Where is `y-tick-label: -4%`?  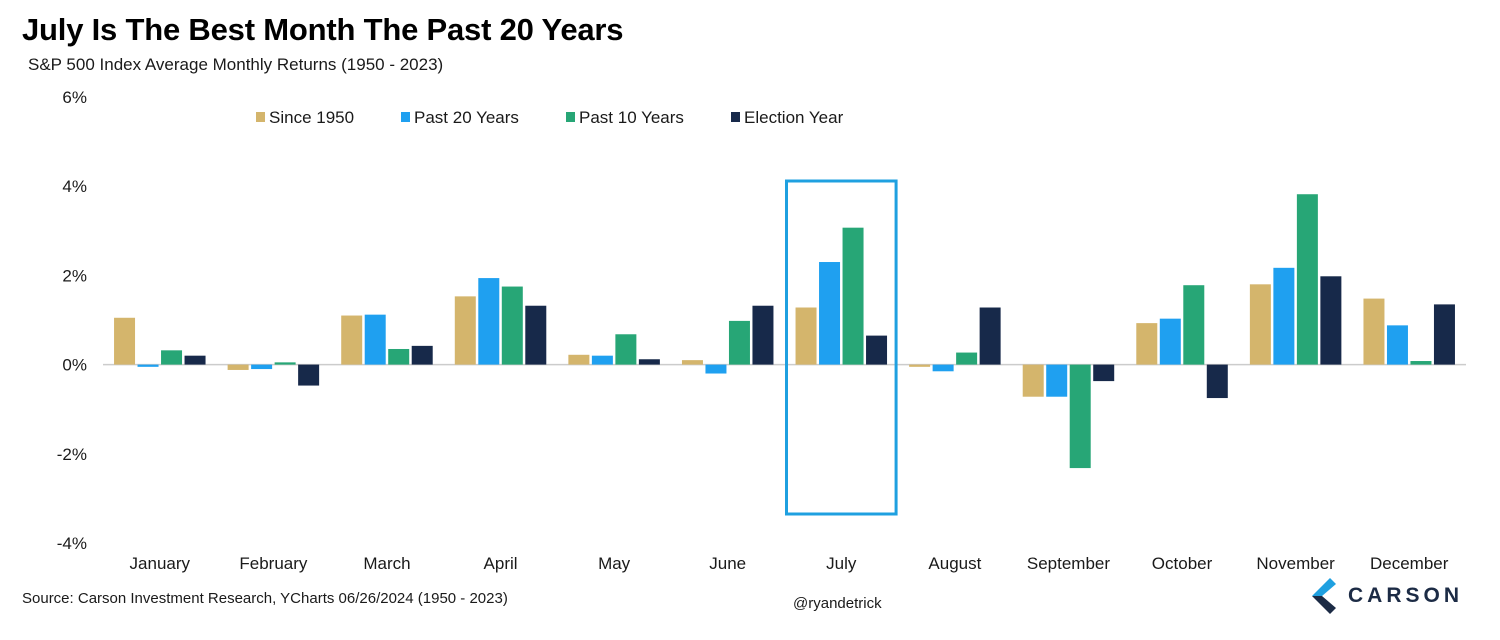 y-tick-label: -4% is located at coordinates (72, 543).